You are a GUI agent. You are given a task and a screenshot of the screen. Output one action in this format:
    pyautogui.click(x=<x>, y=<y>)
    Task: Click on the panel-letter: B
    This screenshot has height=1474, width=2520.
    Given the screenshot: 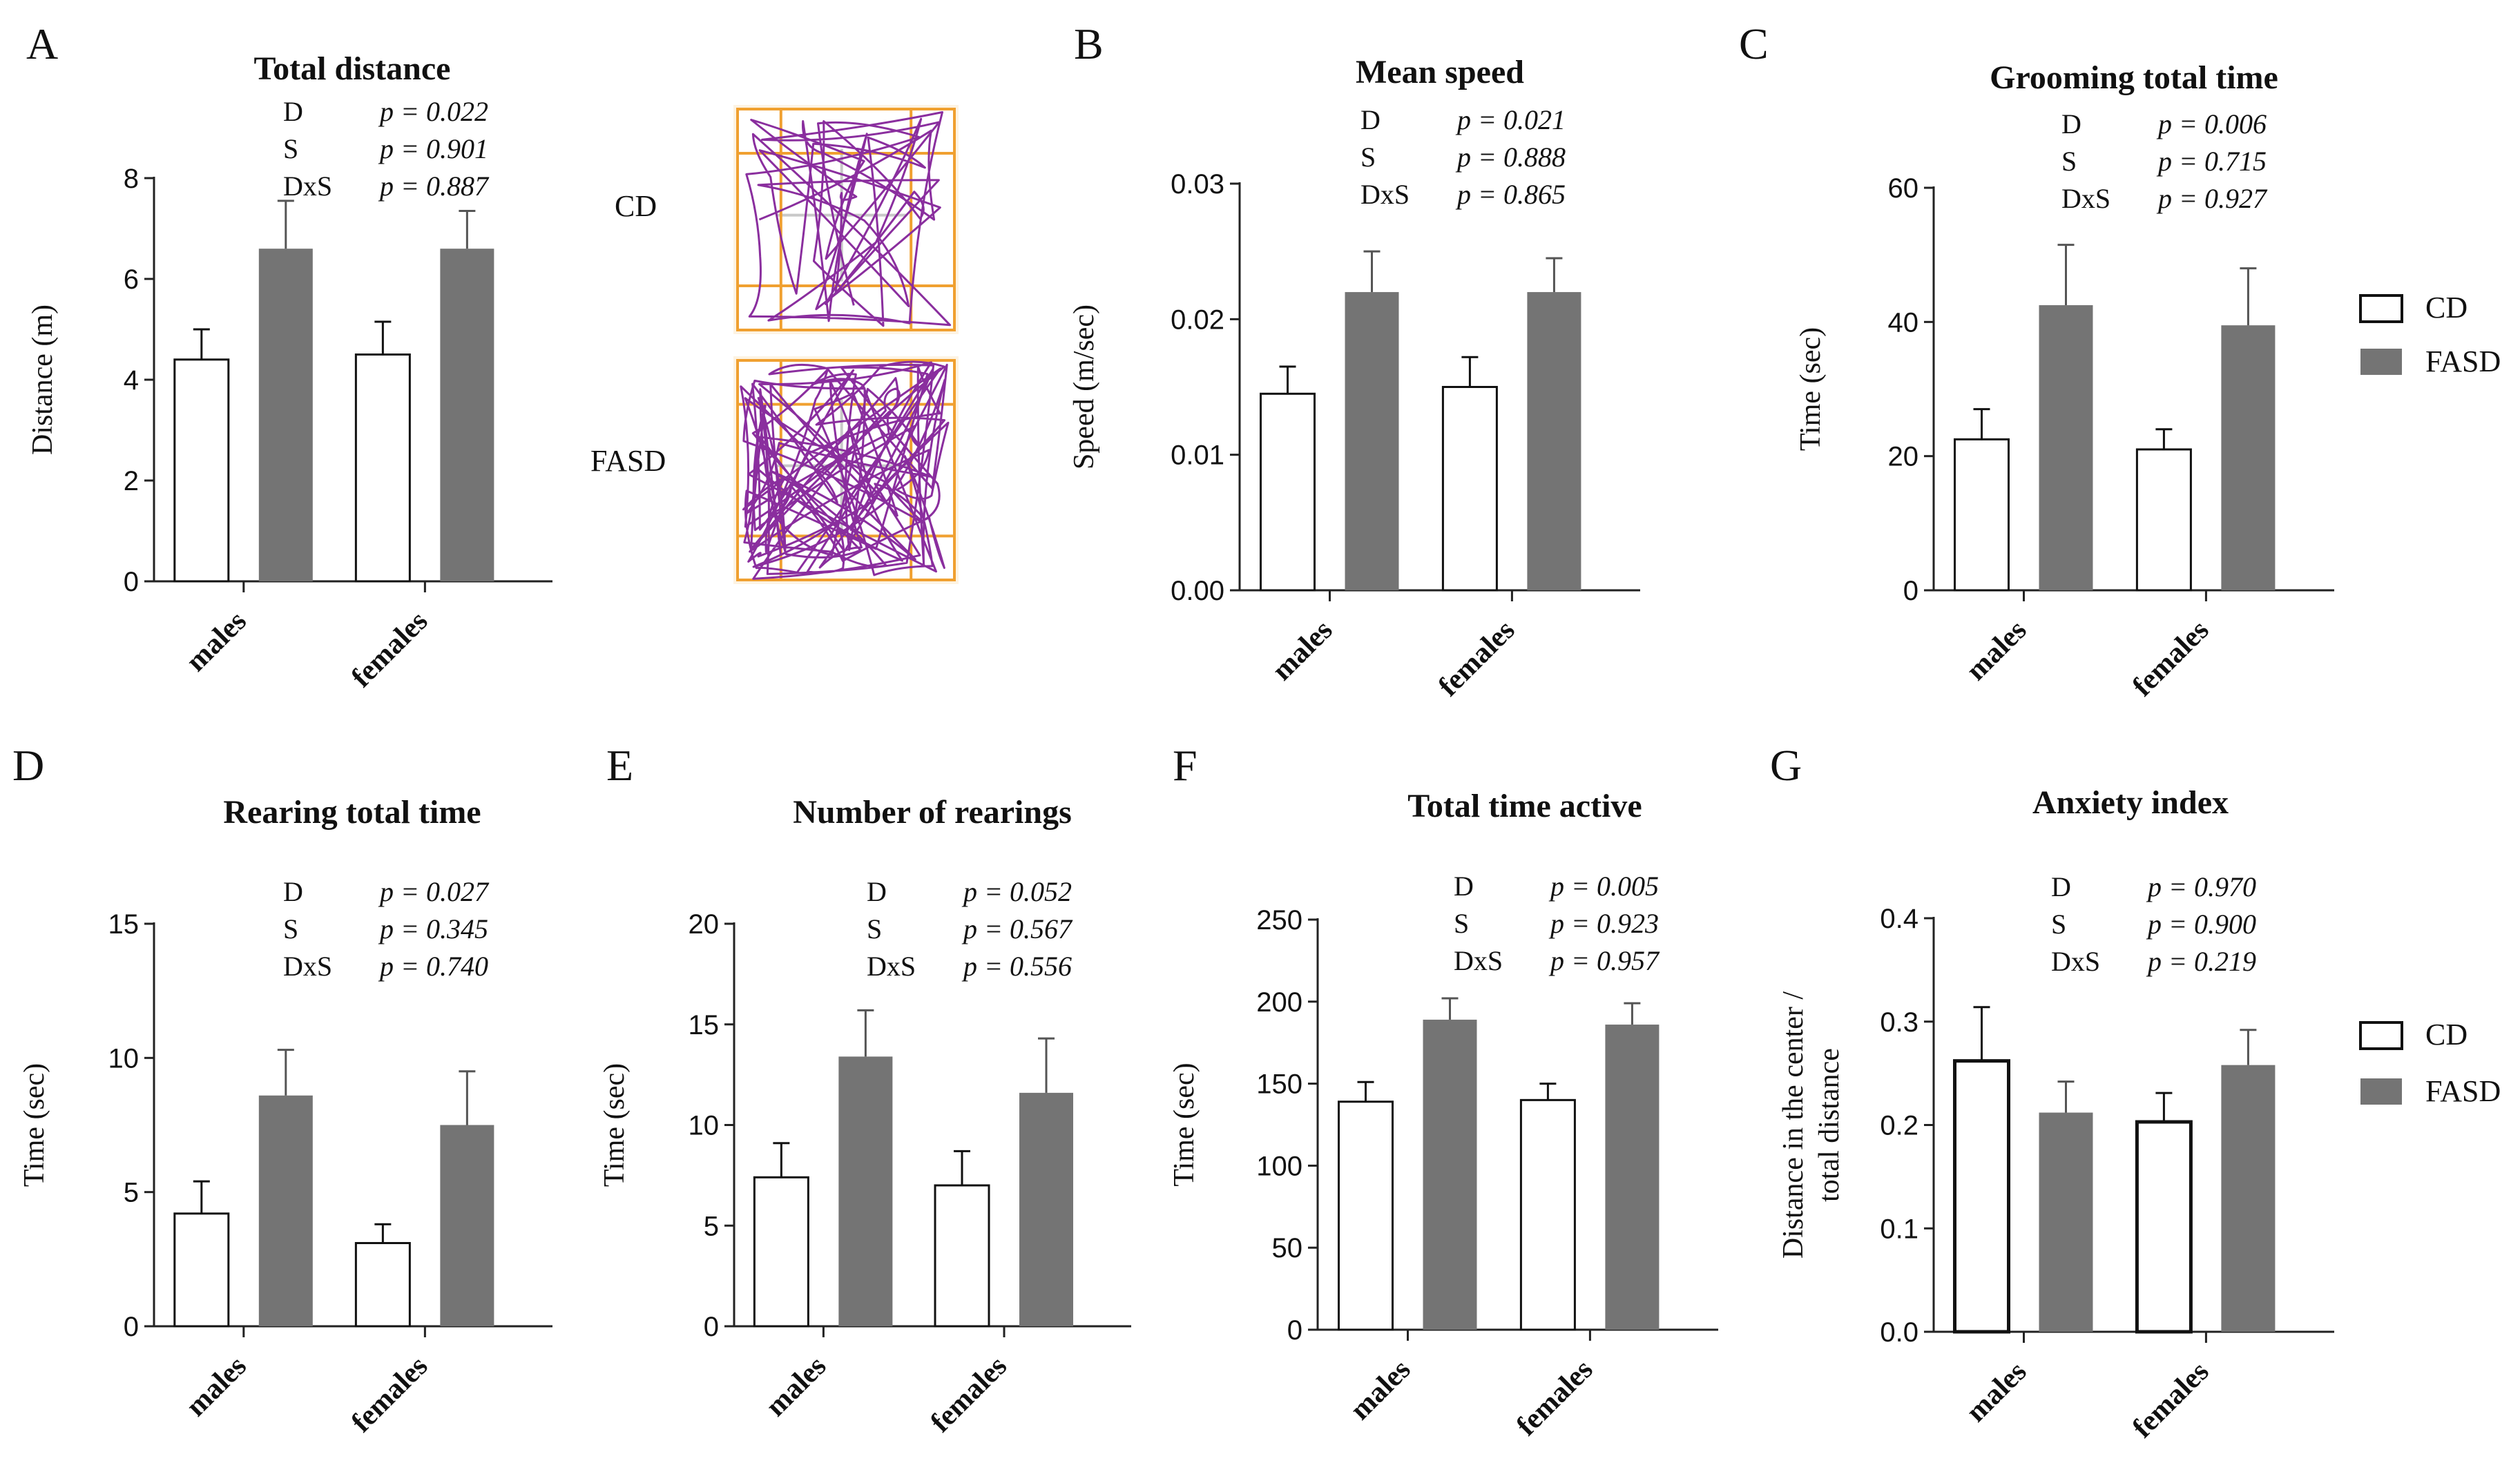 What is the action you would take?
    pyautogui.click(x=1089, y=43)
    